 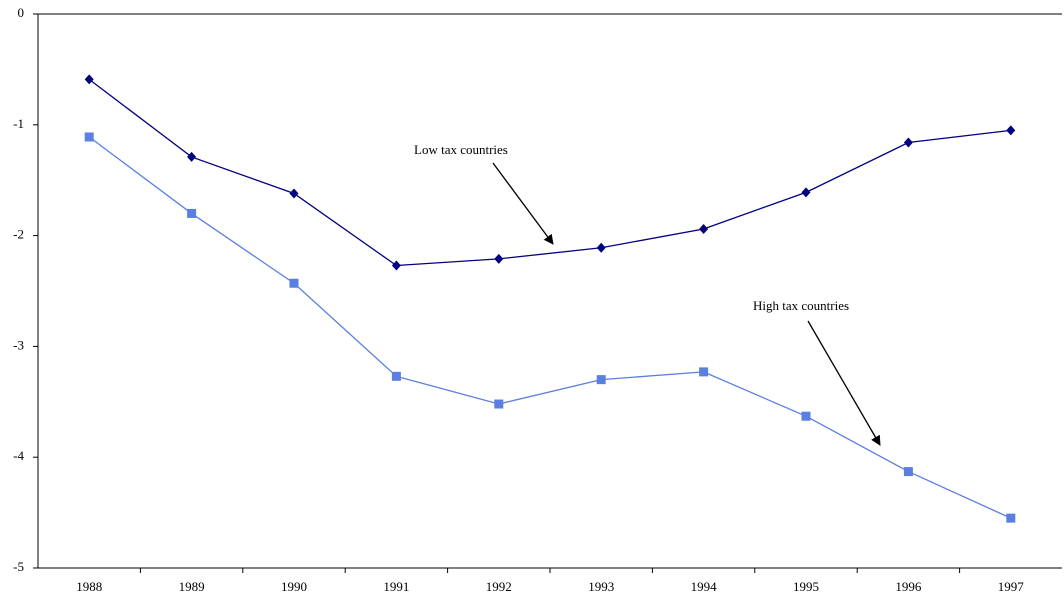 What do you see at coordinates (704, 586) in the screenshot?
I see `x-tick-label: 1994` at bounding box center [704, 586].